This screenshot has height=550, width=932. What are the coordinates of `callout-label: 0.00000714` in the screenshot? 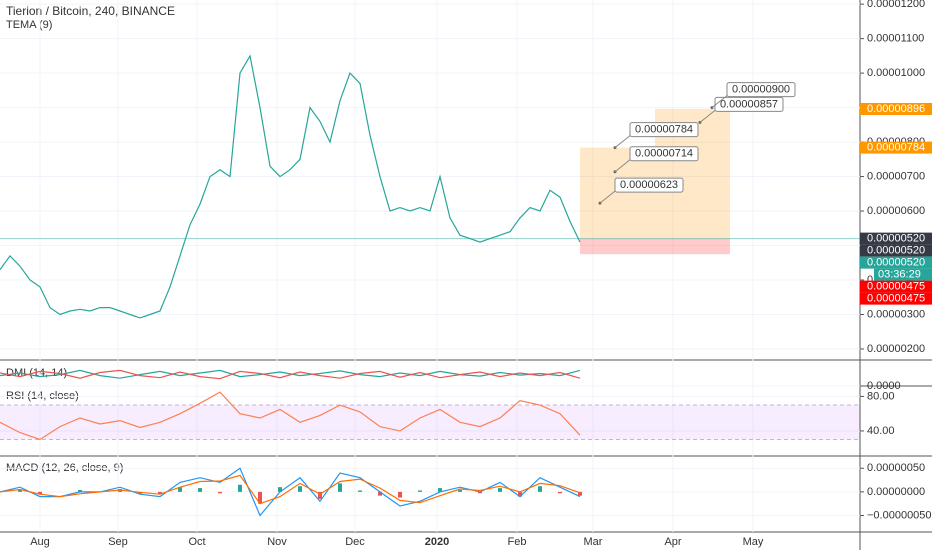 It's located at (664, 154).